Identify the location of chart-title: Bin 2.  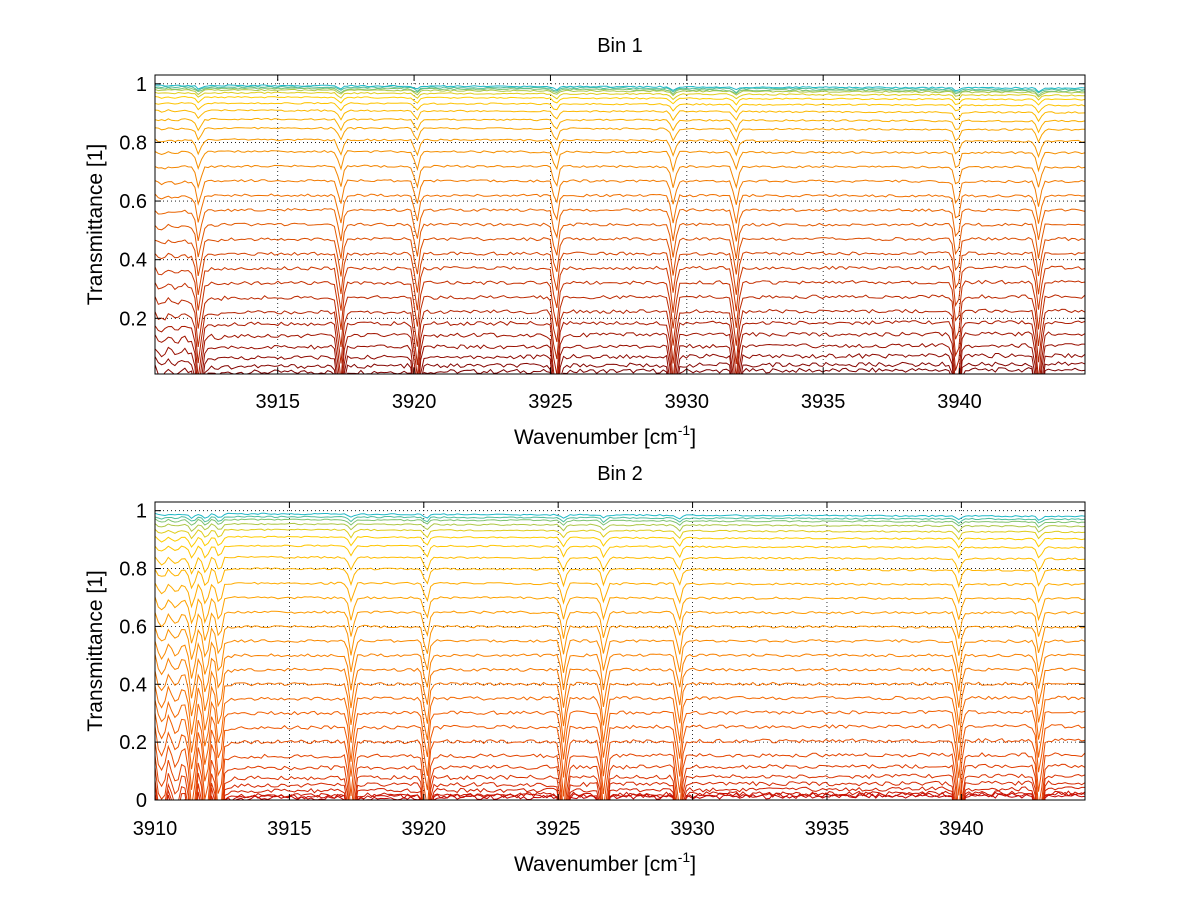
(620, 474).